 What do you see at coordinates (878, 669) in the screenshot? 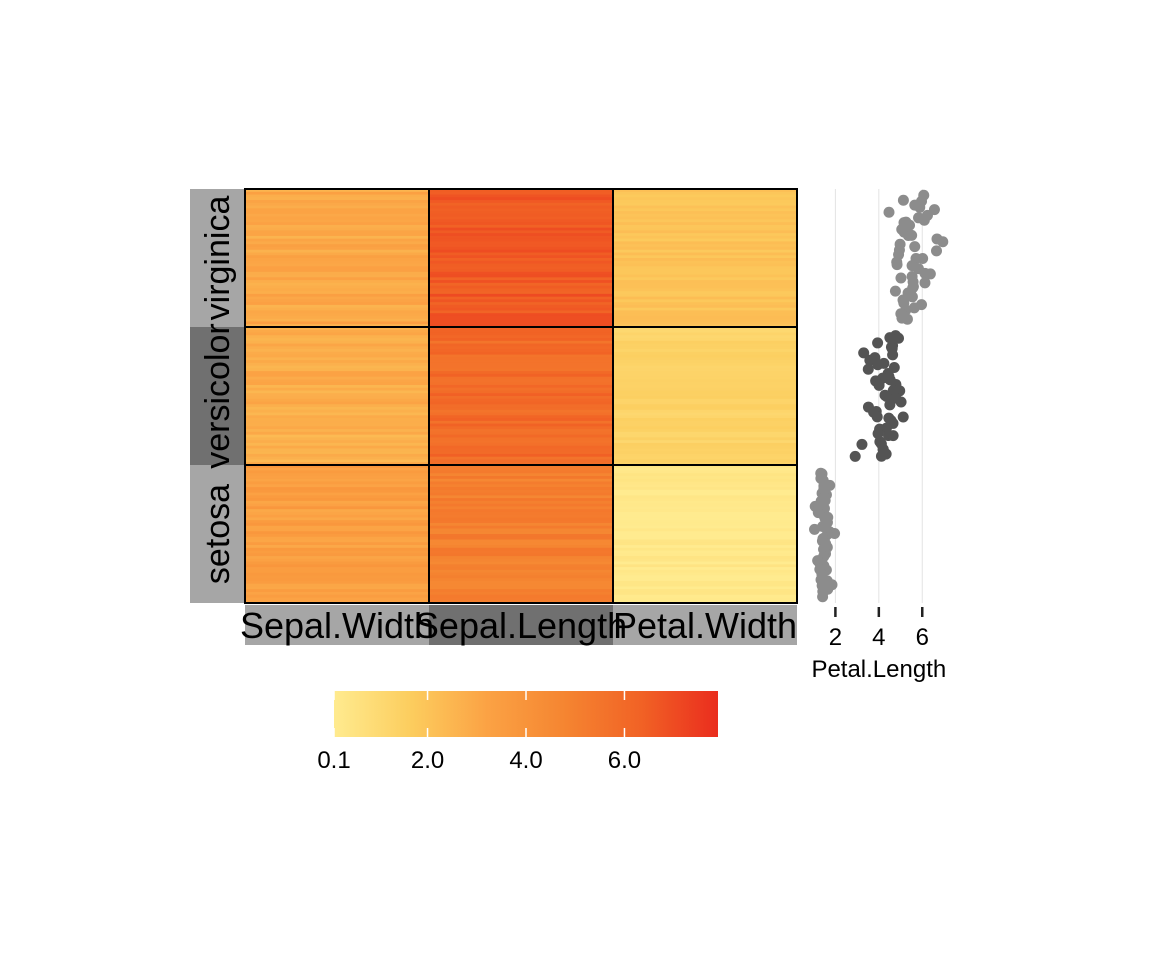
I see `x-axis-title: Petal.Length` at bounding box center [878, 669].